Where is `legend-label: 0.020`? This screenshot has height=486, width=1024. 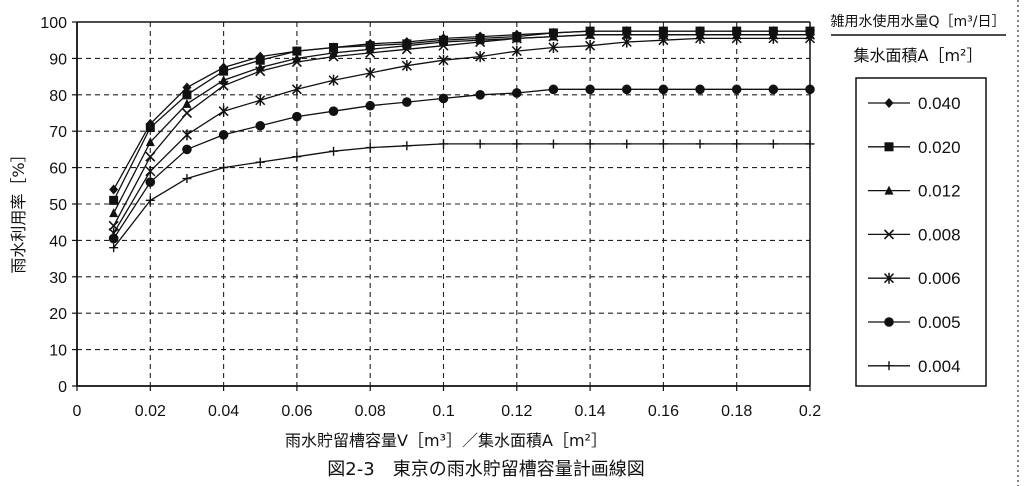
legend-label: 0.020 is located at coordinates (939, 147).